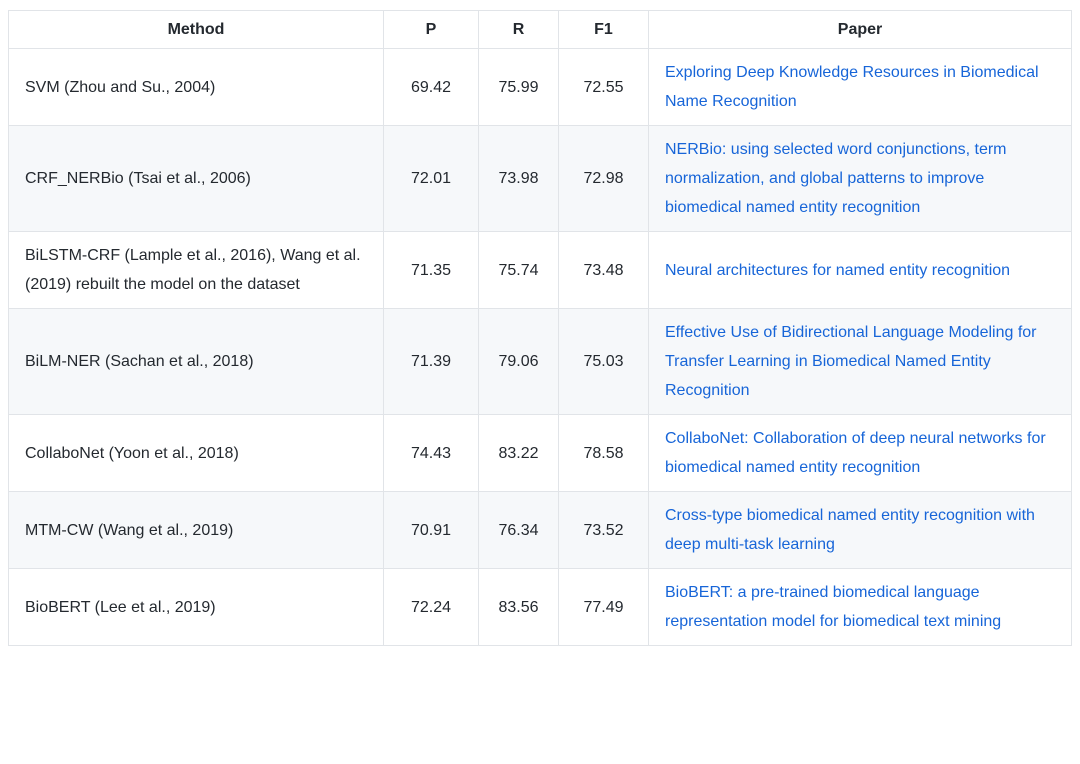 The width and height of the screenshot is (1080, 764). Describe the element at coordinates (603, 361) in the screenshot. I see `f1-cell: 75.03` at that location.